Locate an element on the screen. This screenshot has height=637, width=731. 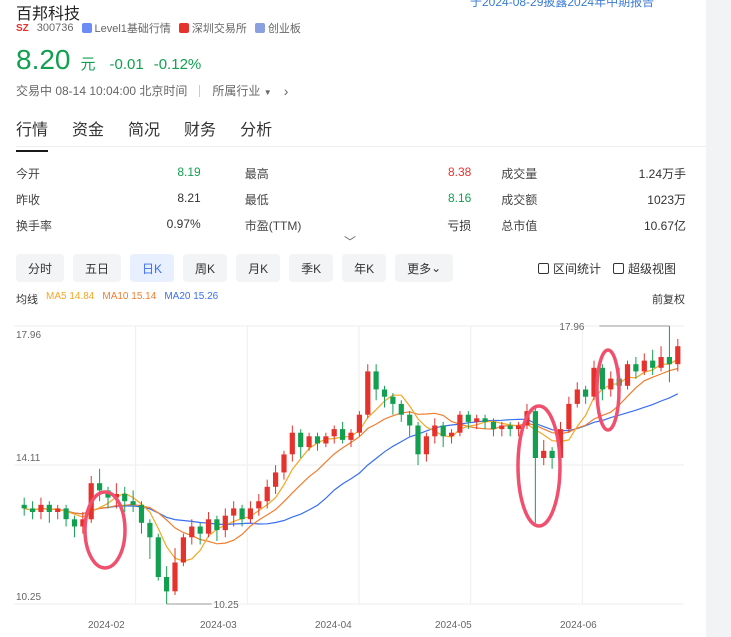
stats-row: 昨收 8.21 最低 8.16 成交额 1023万 is located at coordinates (351, 199).